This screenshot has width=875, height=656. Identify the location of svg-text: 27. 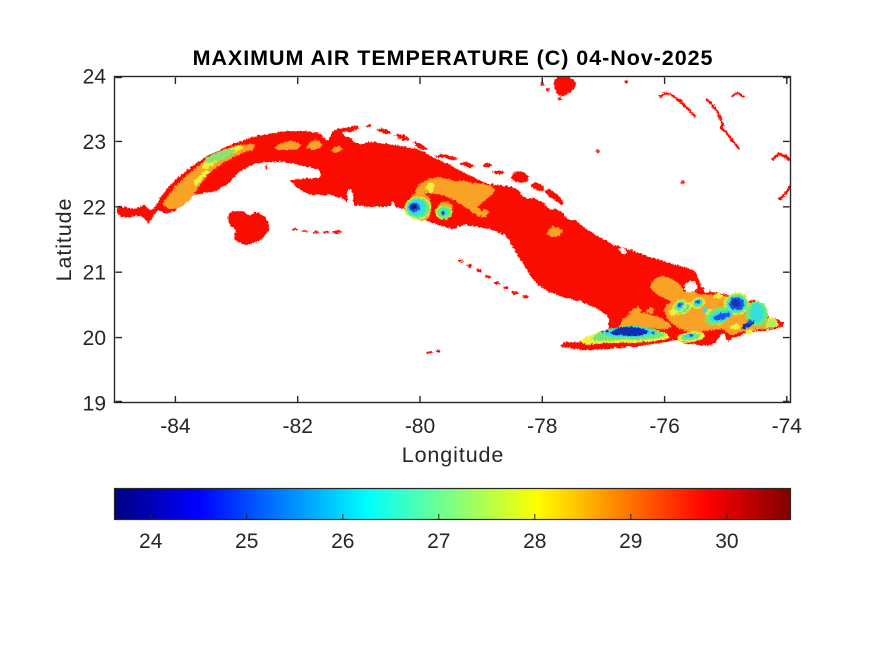
(438, 541).